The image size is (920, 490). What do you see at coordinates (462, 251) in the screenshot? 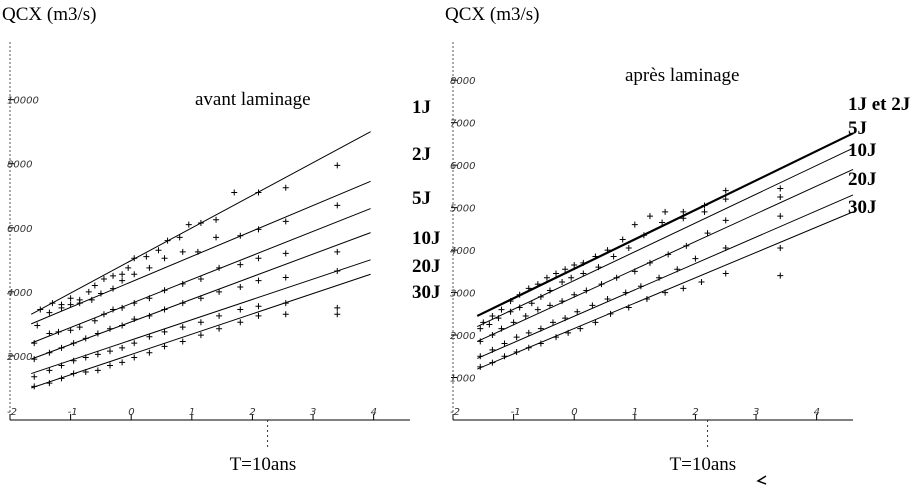
I see `y-tick-label: 4000` at bounding box center [462, 251].